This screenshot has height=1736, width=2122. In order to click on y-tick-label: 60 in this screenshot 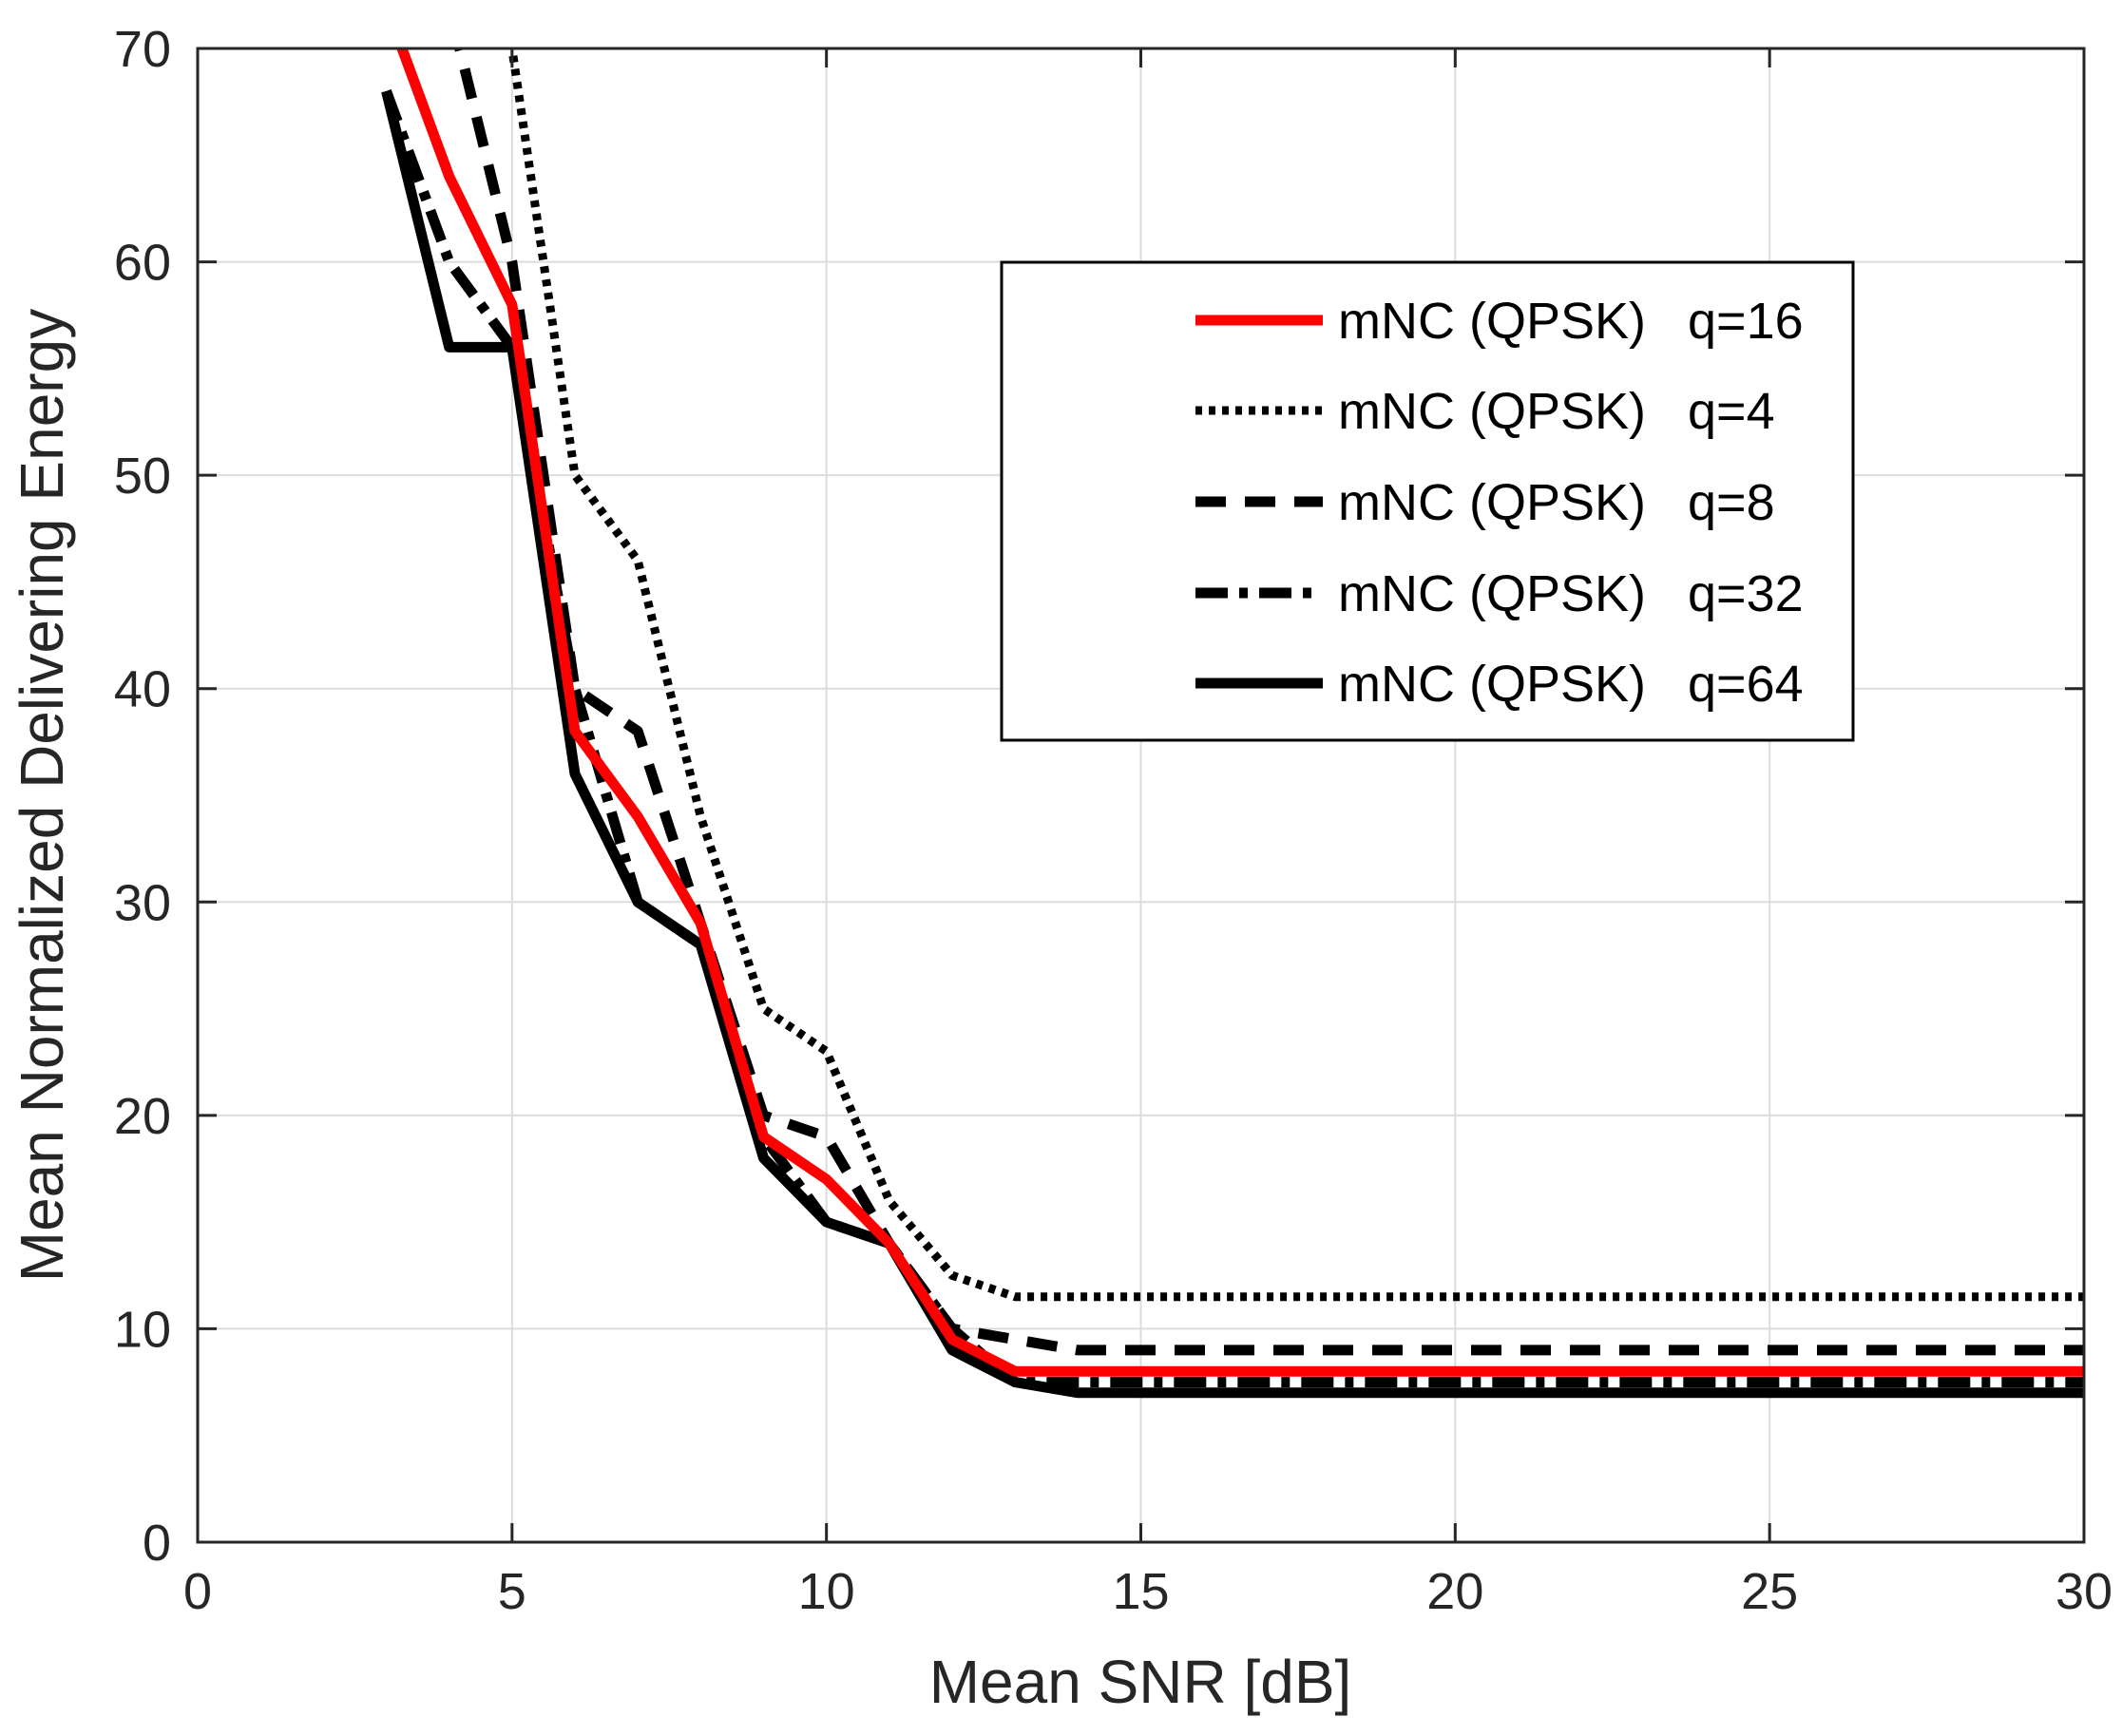, I will do `click(142, 263)`.